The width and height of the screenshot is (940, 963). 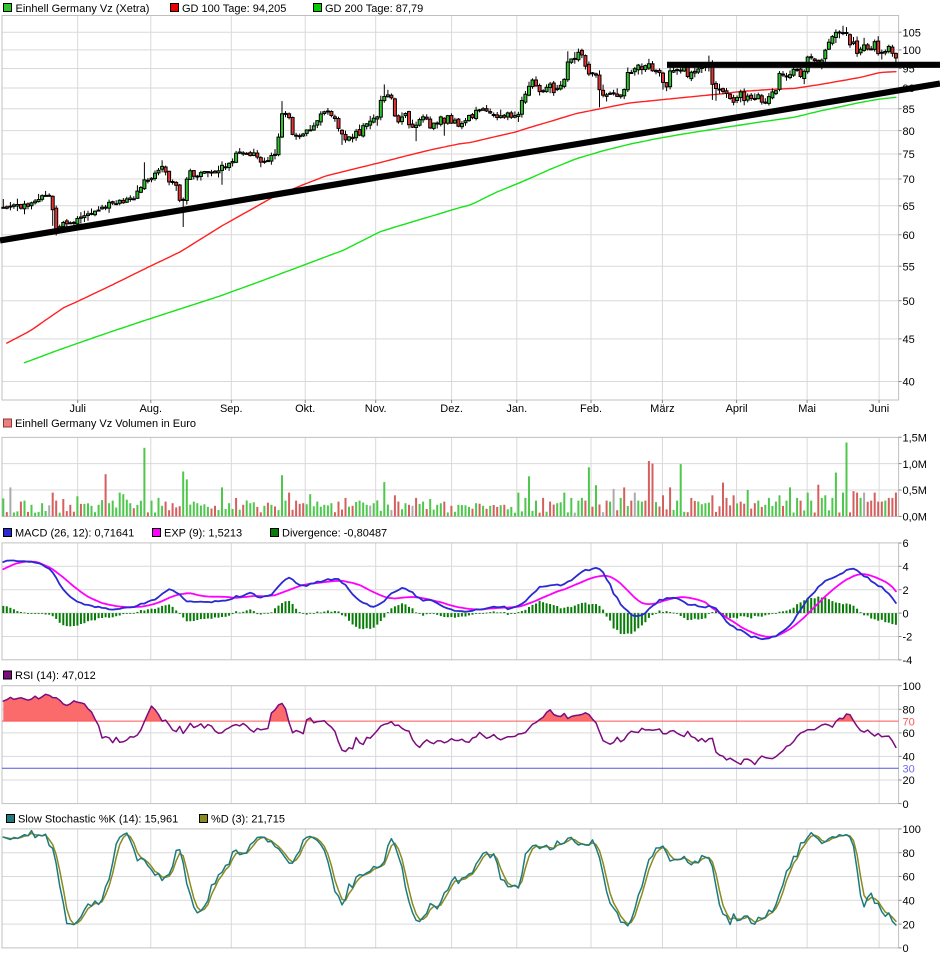 I want to click on svg-text: EXP (9): 1,5213, so click(x=203, y=534).